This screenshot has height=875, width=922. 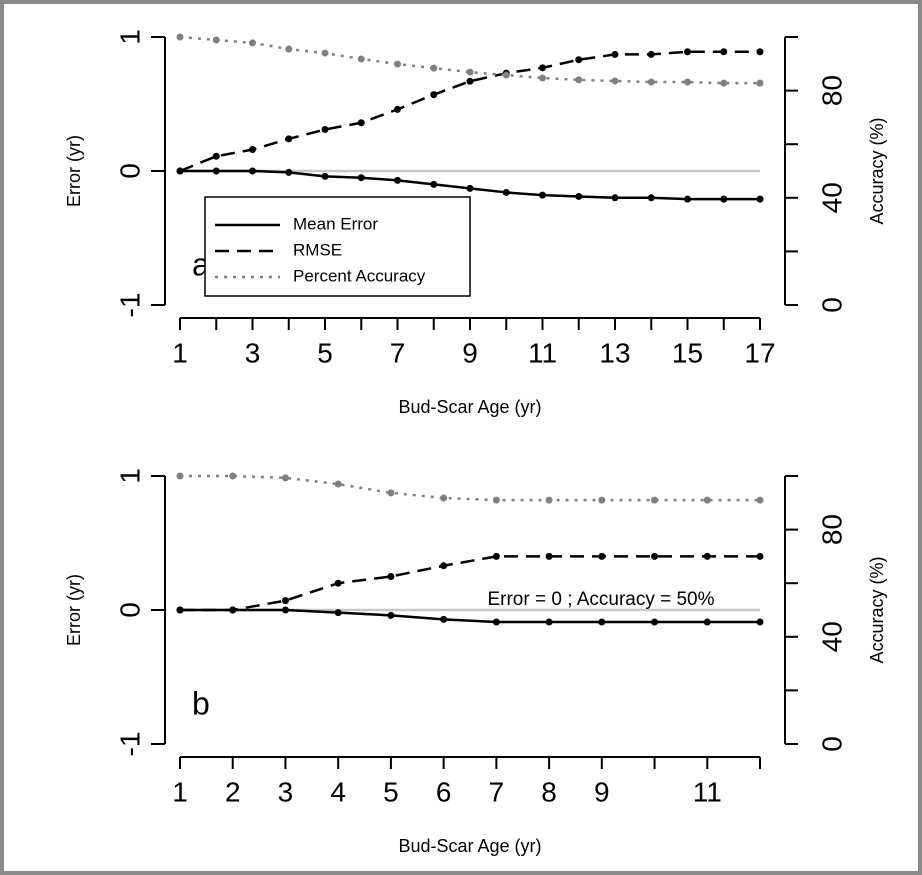 What do you see at coordinates (74, 610) in the screenshot?
I see `y-axis-label: Error (yr)` at bounding box center [74, 610].